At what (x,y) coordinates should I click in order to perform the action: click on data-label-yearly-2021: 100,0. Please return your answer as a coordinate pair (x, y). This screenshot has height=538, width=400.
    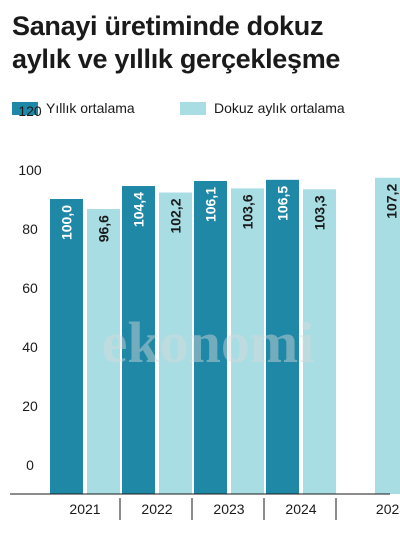
    Looking at the image, I should click on (67, 222).